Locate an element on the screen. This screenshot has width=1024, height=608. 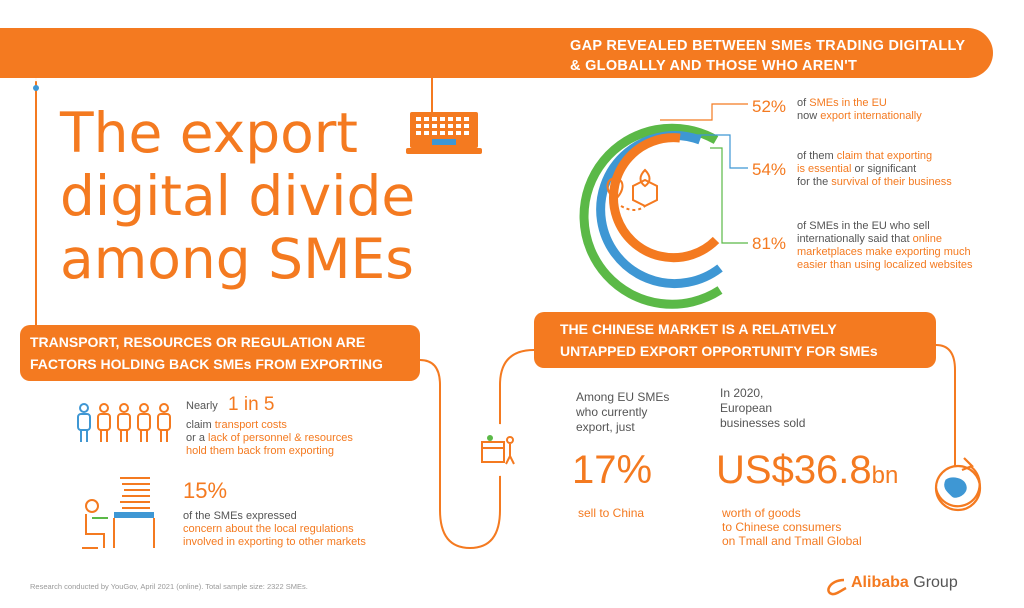
desk-worker-icon is located at coordinates (118, 513).